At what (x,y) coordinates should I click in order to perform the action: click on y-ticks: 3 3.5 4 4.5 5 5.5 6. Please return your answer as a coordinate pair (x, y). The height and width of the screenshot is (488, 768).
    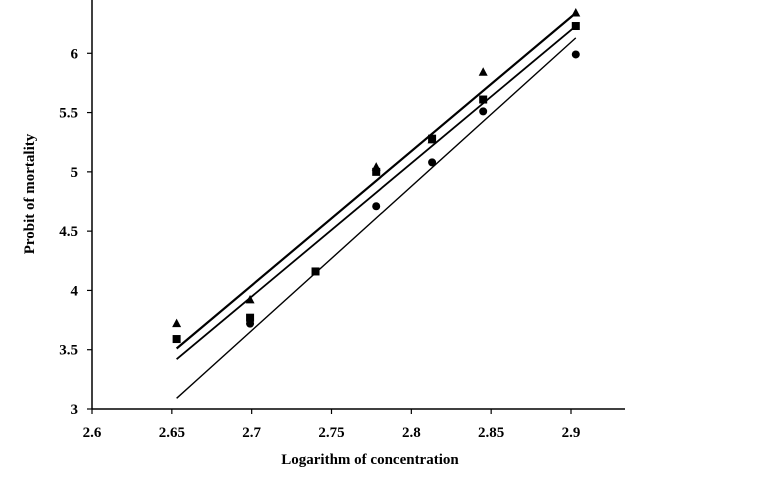
    Looking at the image, I should click on (75, 232).